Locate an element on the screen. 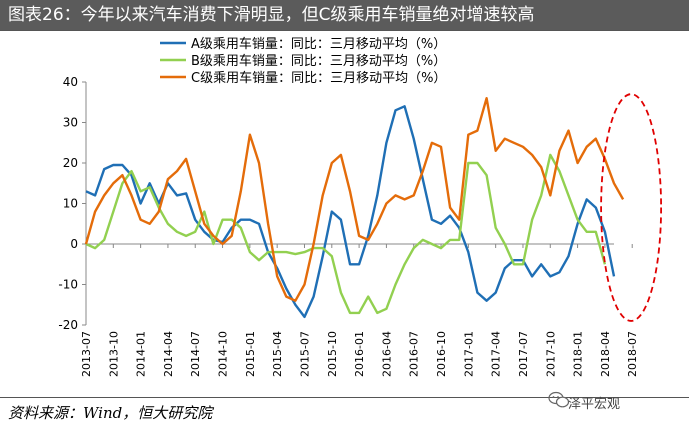  x-tick-label: 2017-04 is located at coordinates (496, 354).